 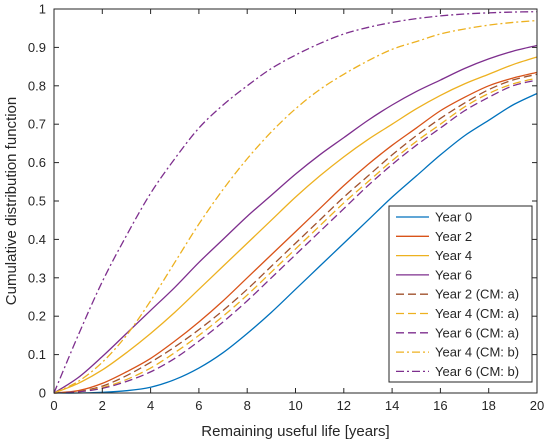 What do you see at coordinates (150, 405) in the screenshot?
I see `x-tick-label: 4` at bounding box center [150, 405].